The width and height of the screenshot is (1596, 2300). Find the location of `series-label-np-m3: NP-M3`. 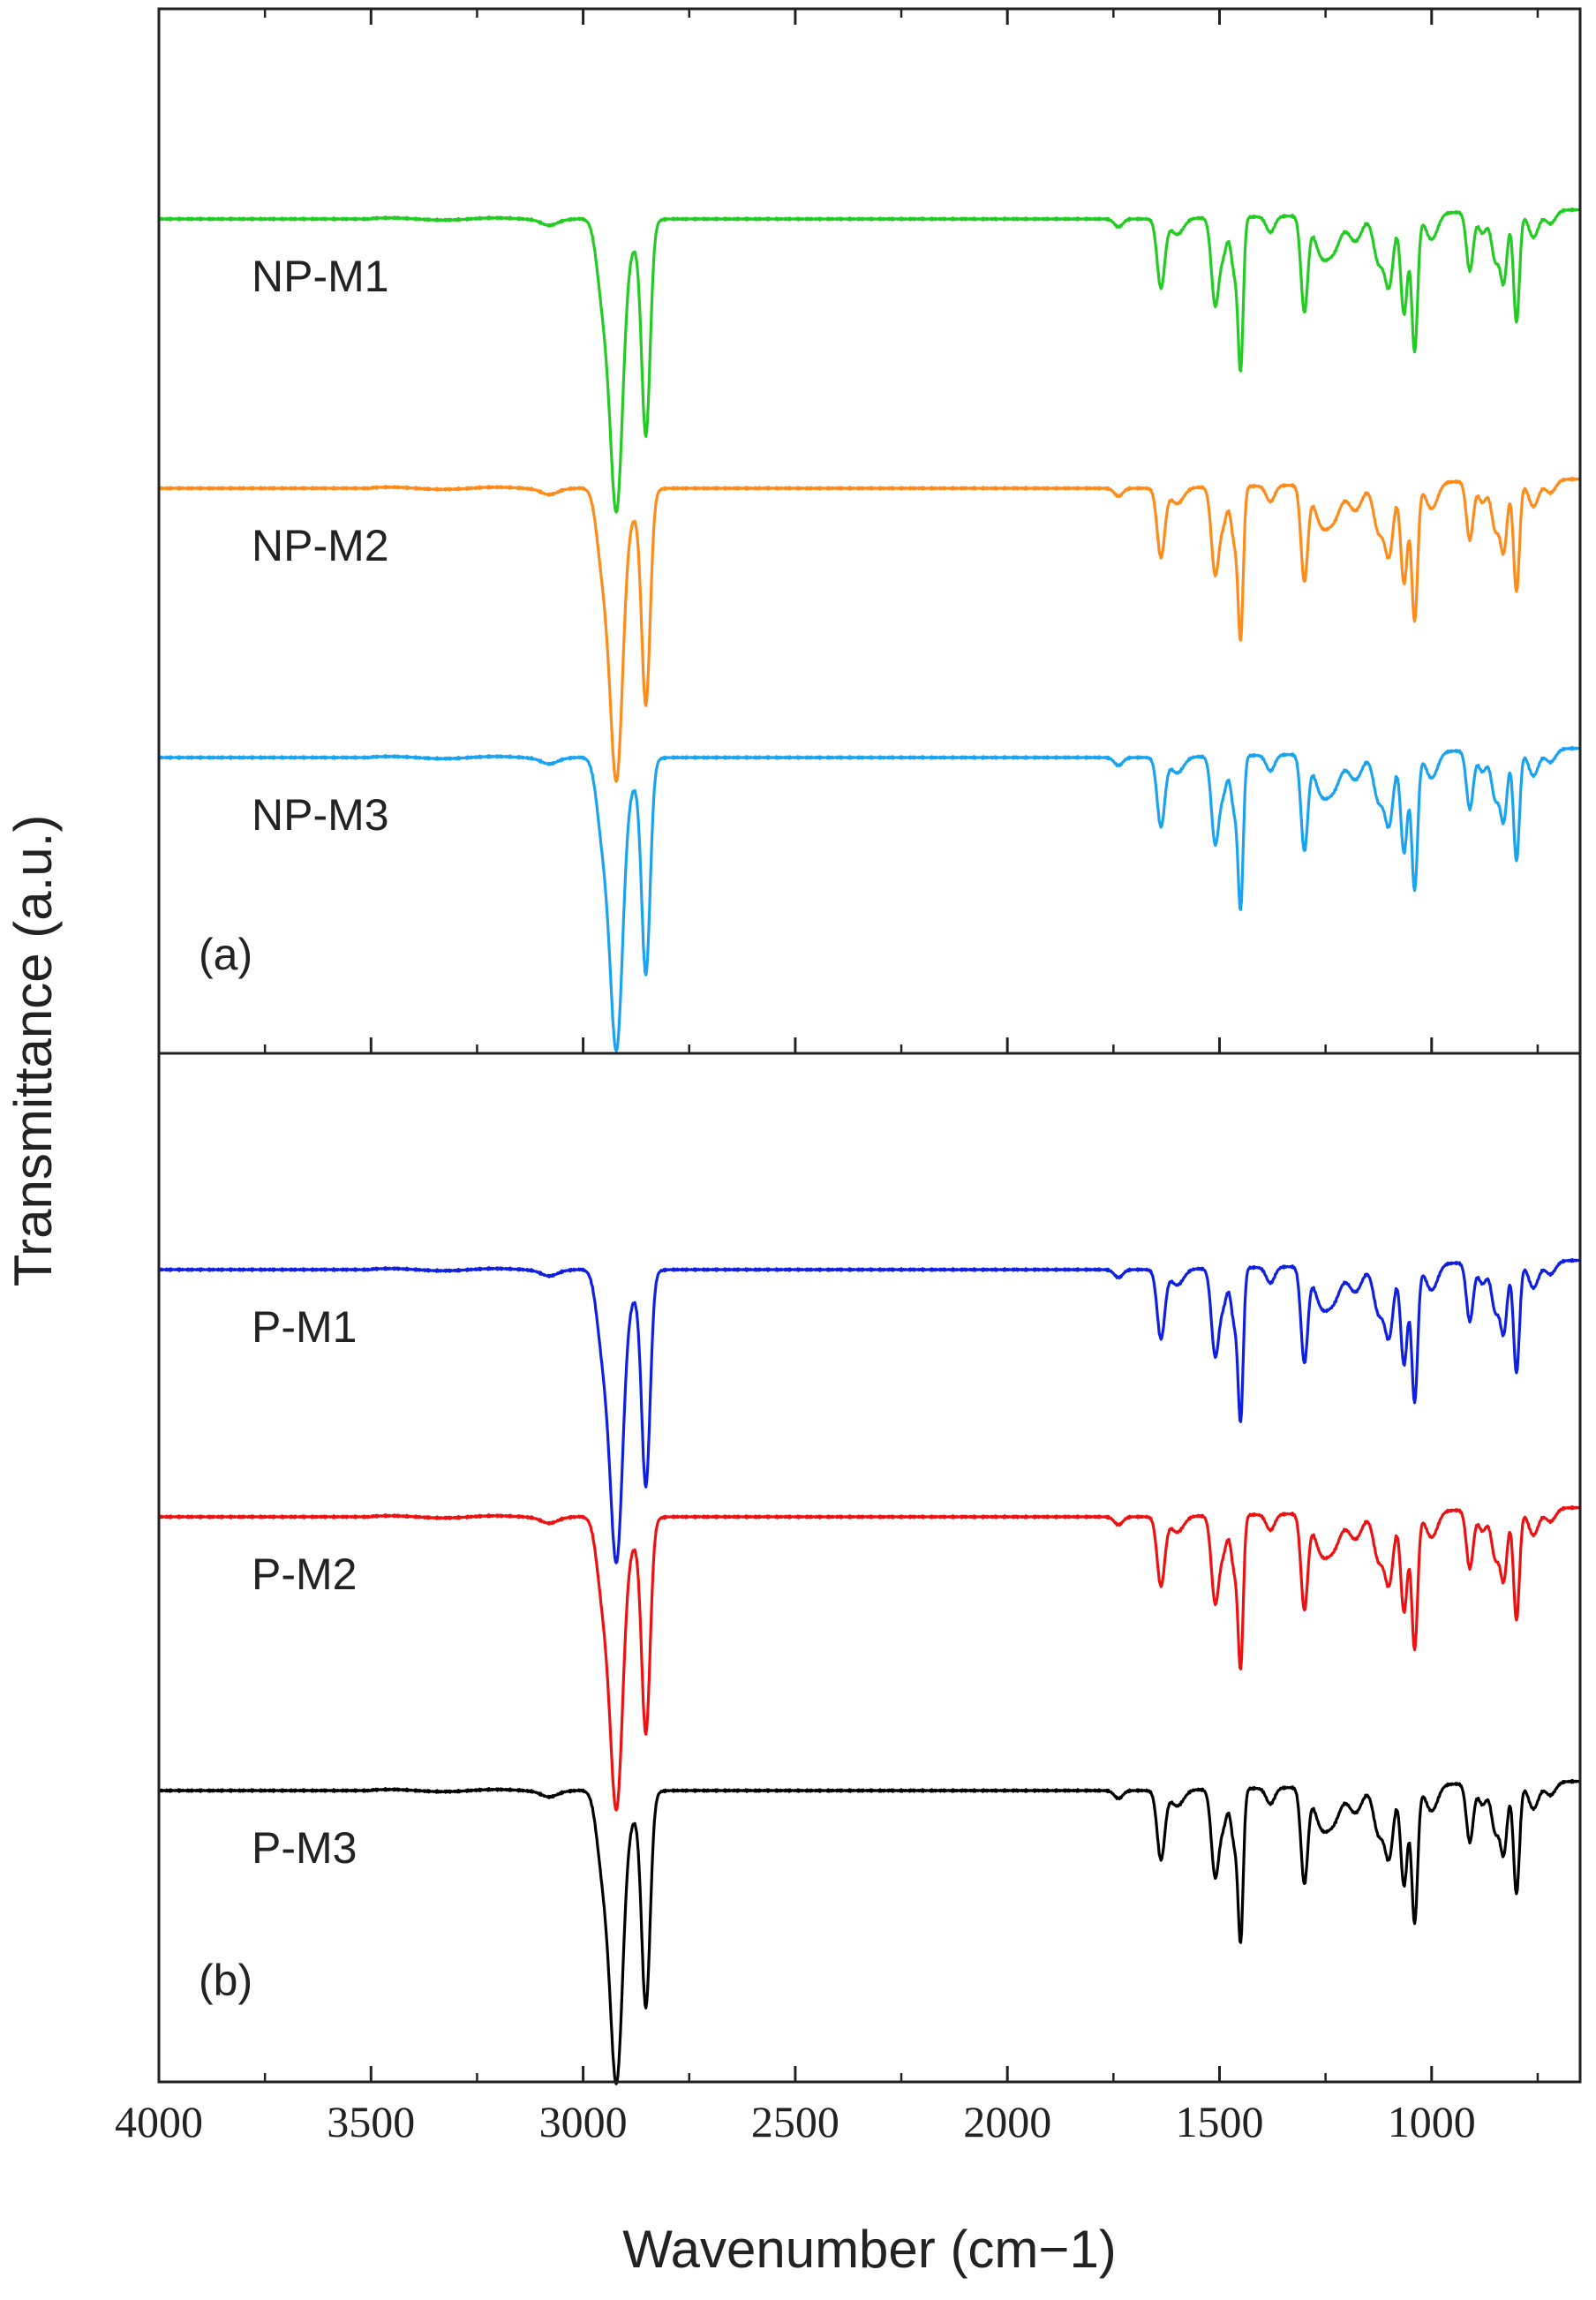

series-label-np-m3: NP-M3 is located at coordinates (320, 815).